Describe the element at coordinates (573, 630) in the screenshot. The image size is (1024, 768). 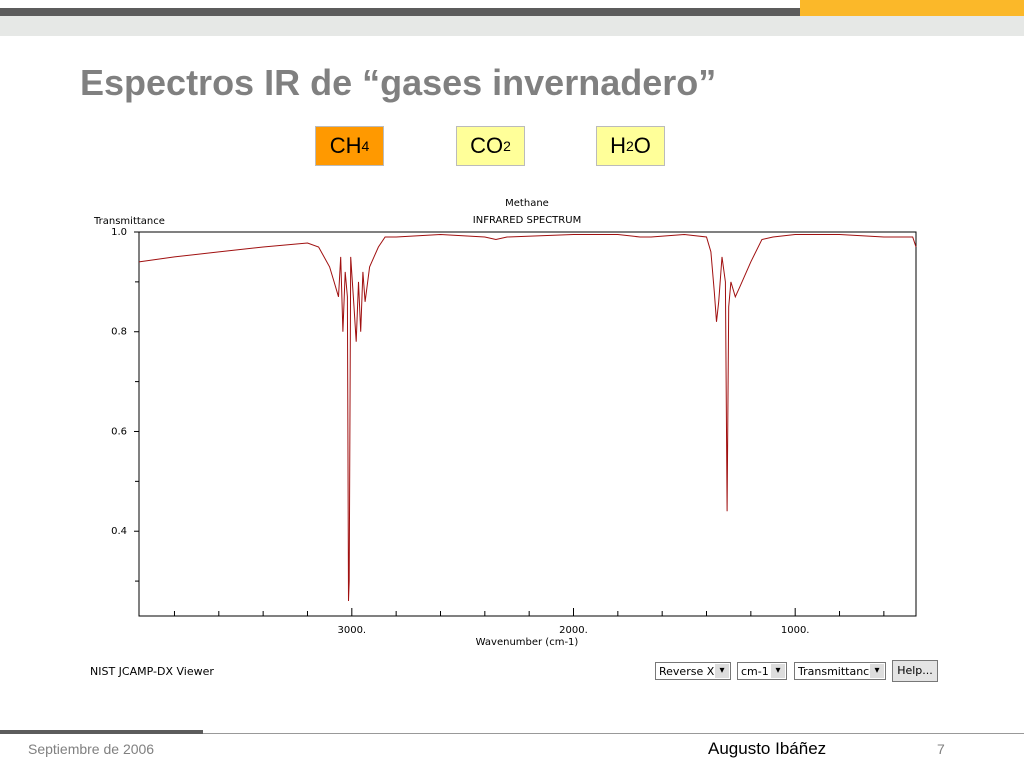
I see `x-tick-label: 2000.` at that location.